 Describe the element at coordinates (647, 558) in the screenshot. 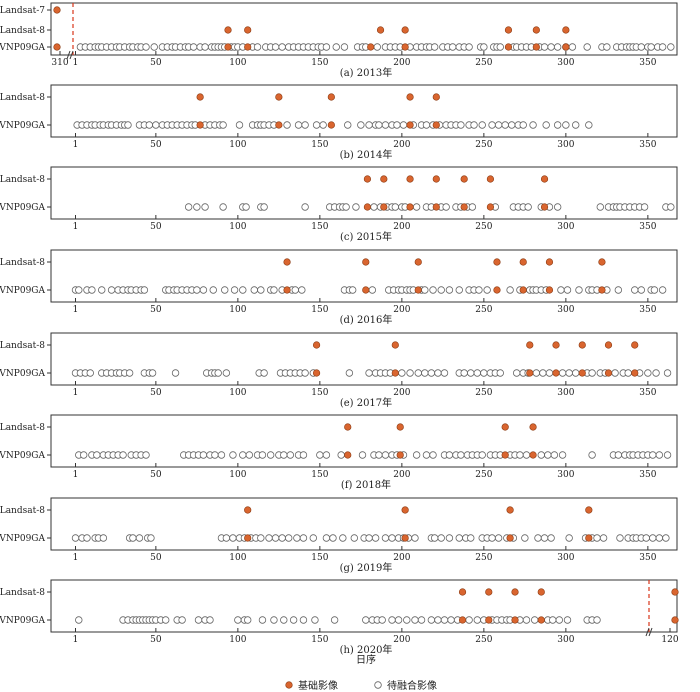

I see `x-tick-label: 350` at that location.